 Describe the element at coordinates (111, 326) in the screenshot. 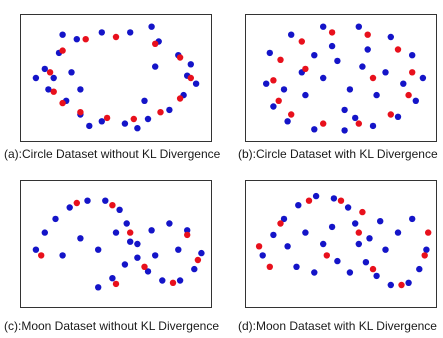

I see `caption-c: (c):Moon Dataset without KL Divergence` at that location.